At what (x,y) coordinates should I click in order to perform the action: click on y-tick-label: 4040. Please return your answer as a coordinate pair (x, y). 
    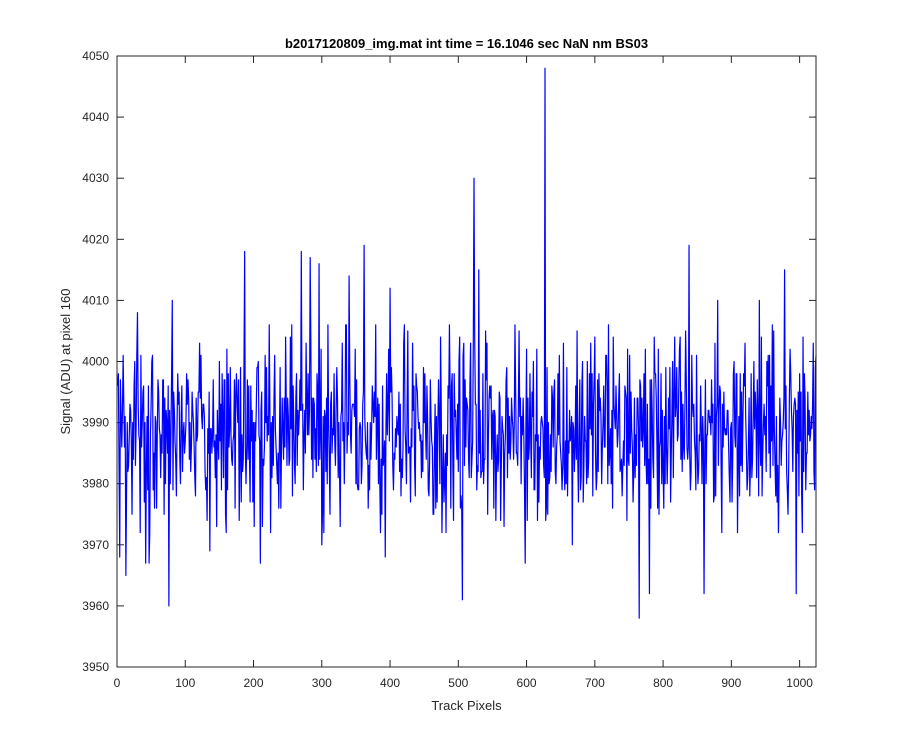
    Looking at the image, I should click on (95, 117).